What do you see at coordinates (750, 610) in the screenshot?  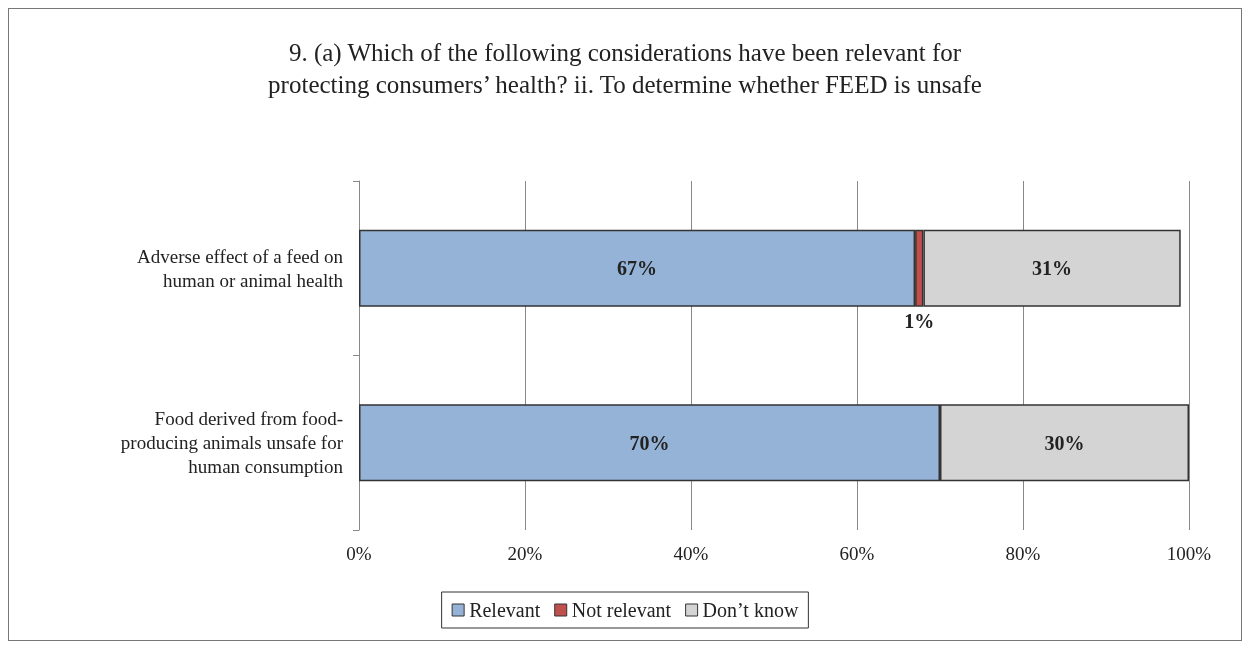 I see `legend-label: Don’t know` at bounding box center [750, 610].